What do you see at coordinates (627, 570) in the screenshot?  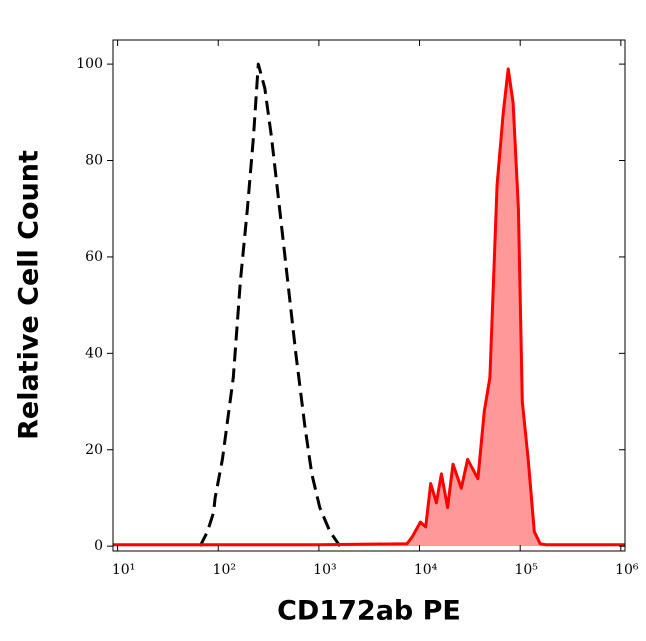 I see `x-tick-label: 10⁶` at bounding box center [627, 570].